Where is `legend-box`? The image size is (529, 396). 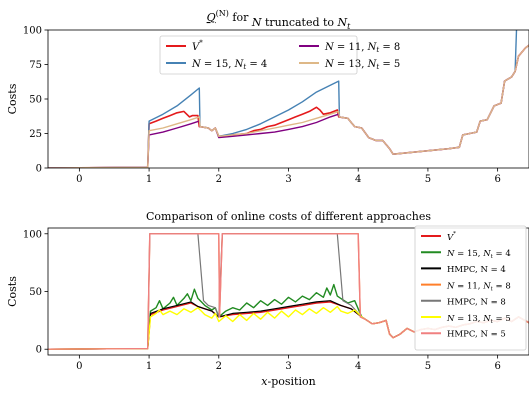
legend-box is located at coordinates (470, 288).